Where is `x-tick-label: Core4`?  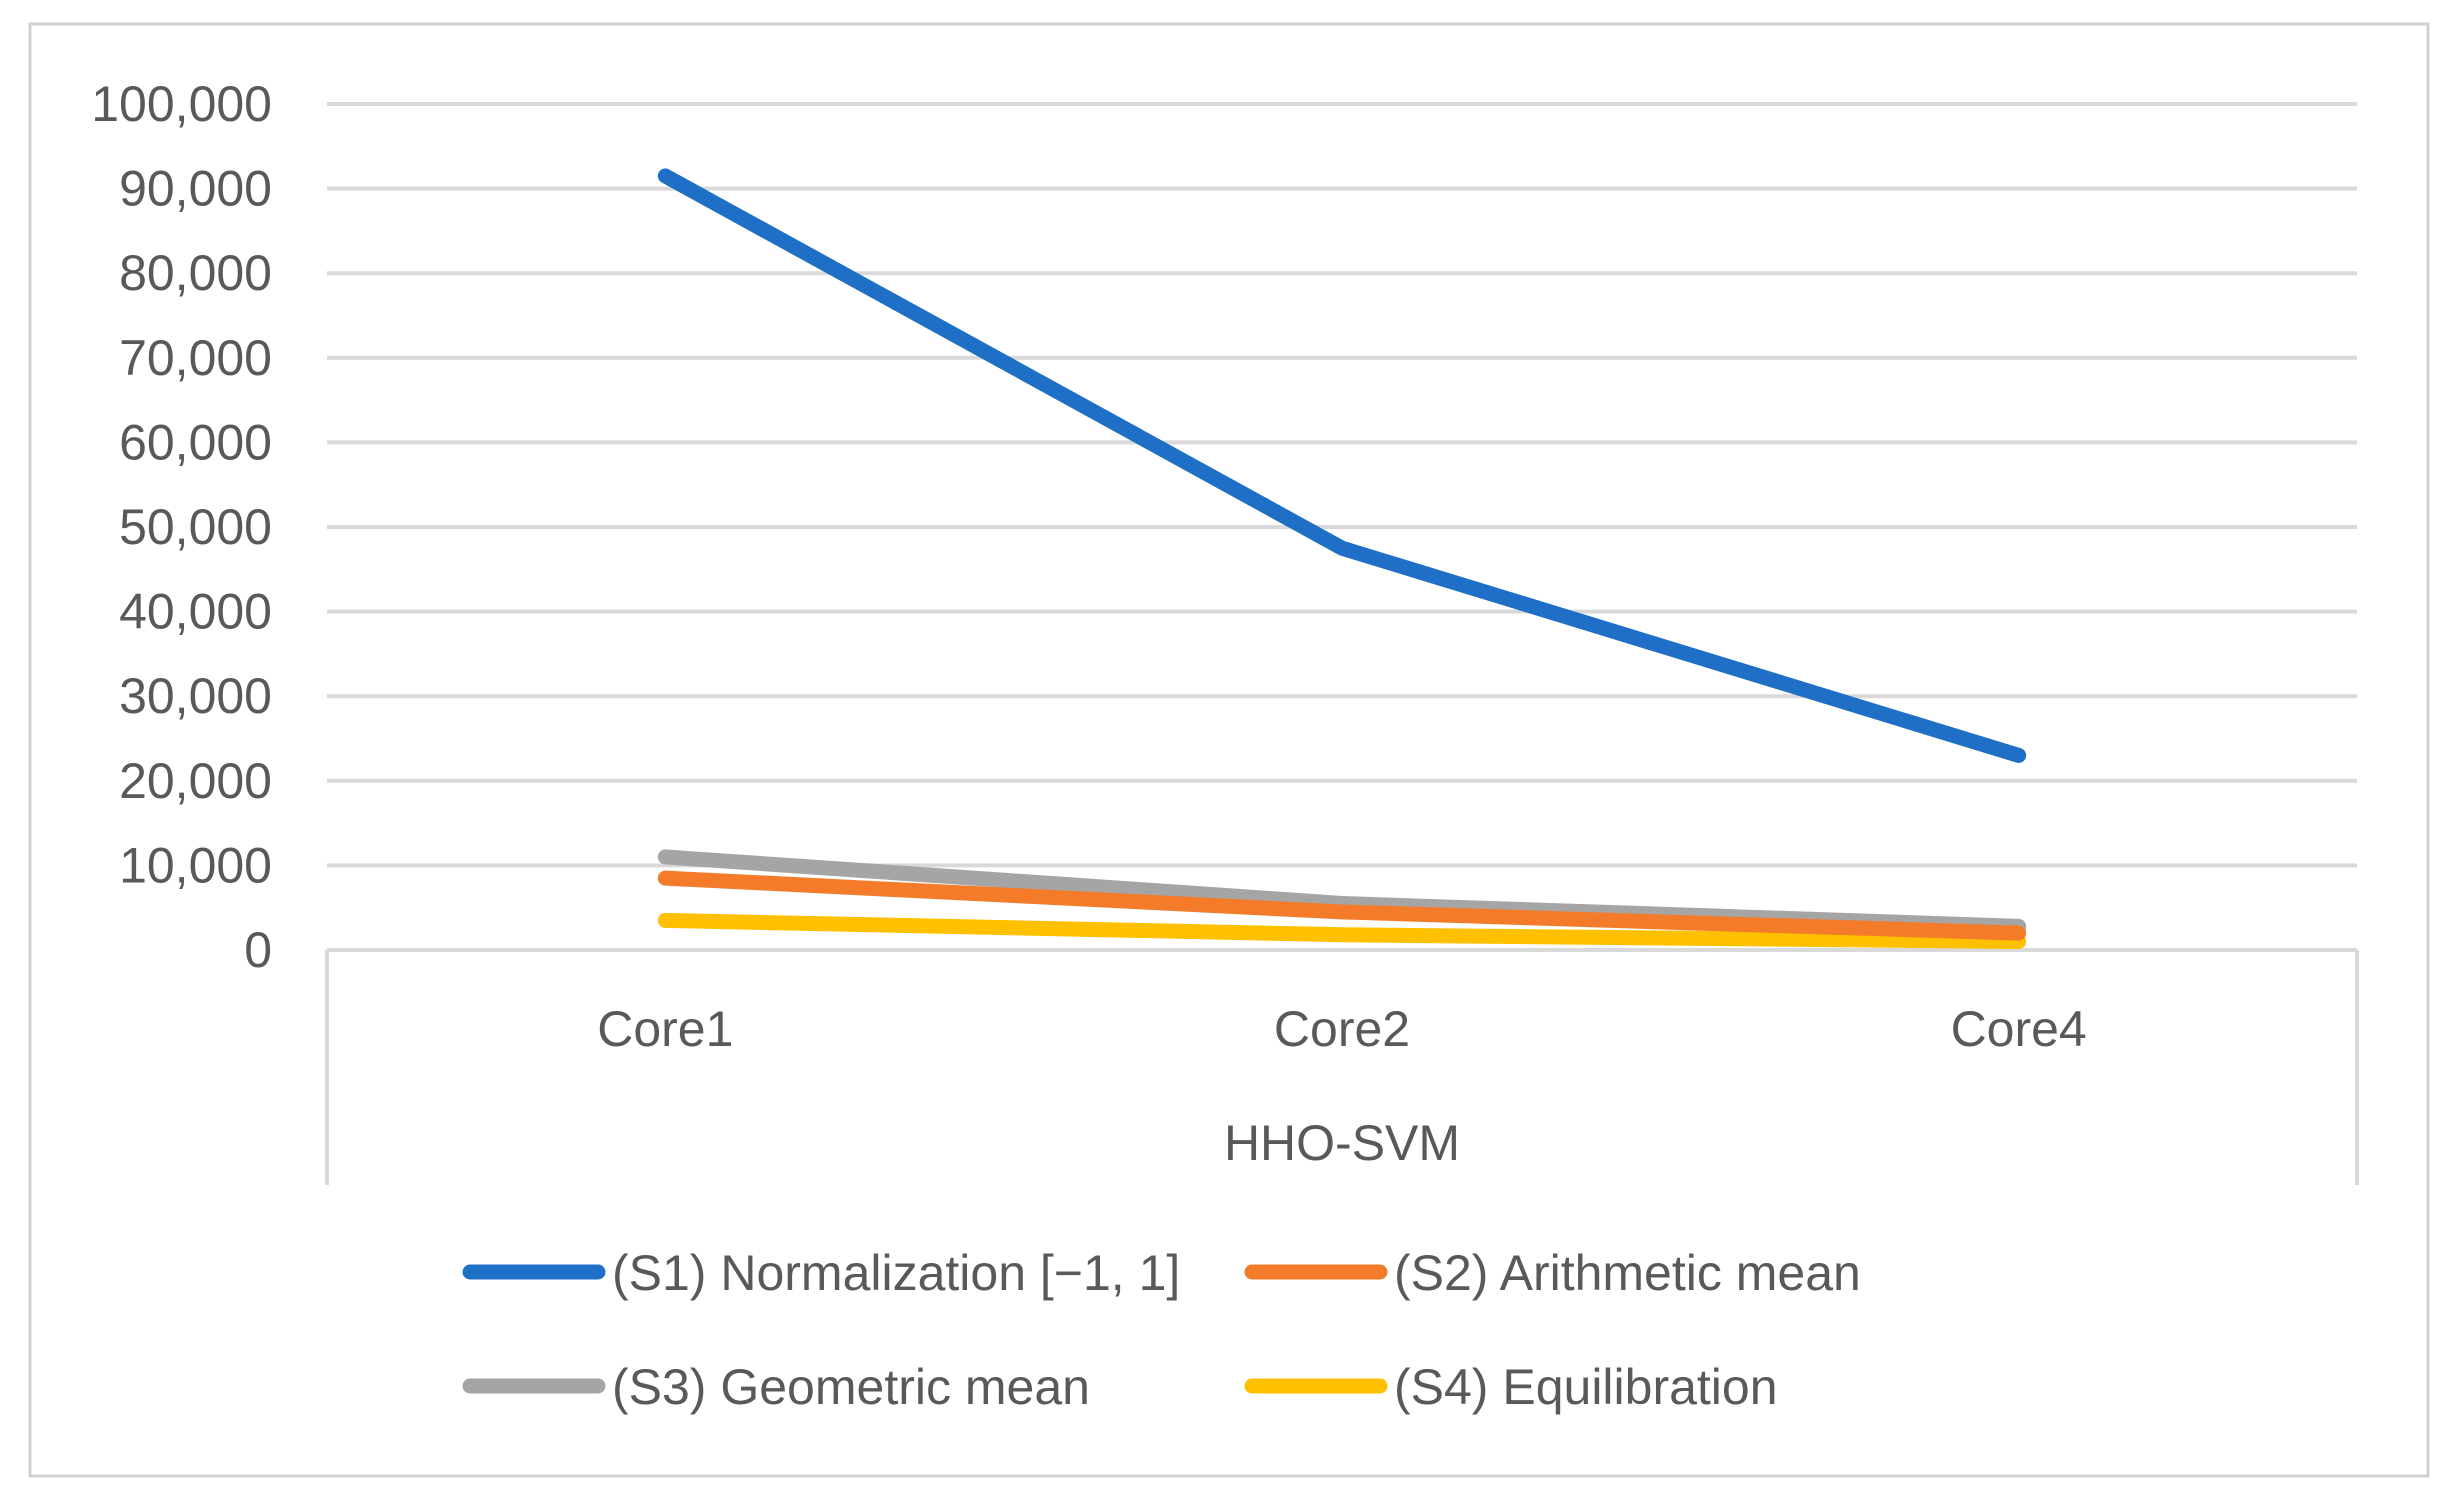
x-tick-label: Core4 is located at coordinates (2019, 1029).